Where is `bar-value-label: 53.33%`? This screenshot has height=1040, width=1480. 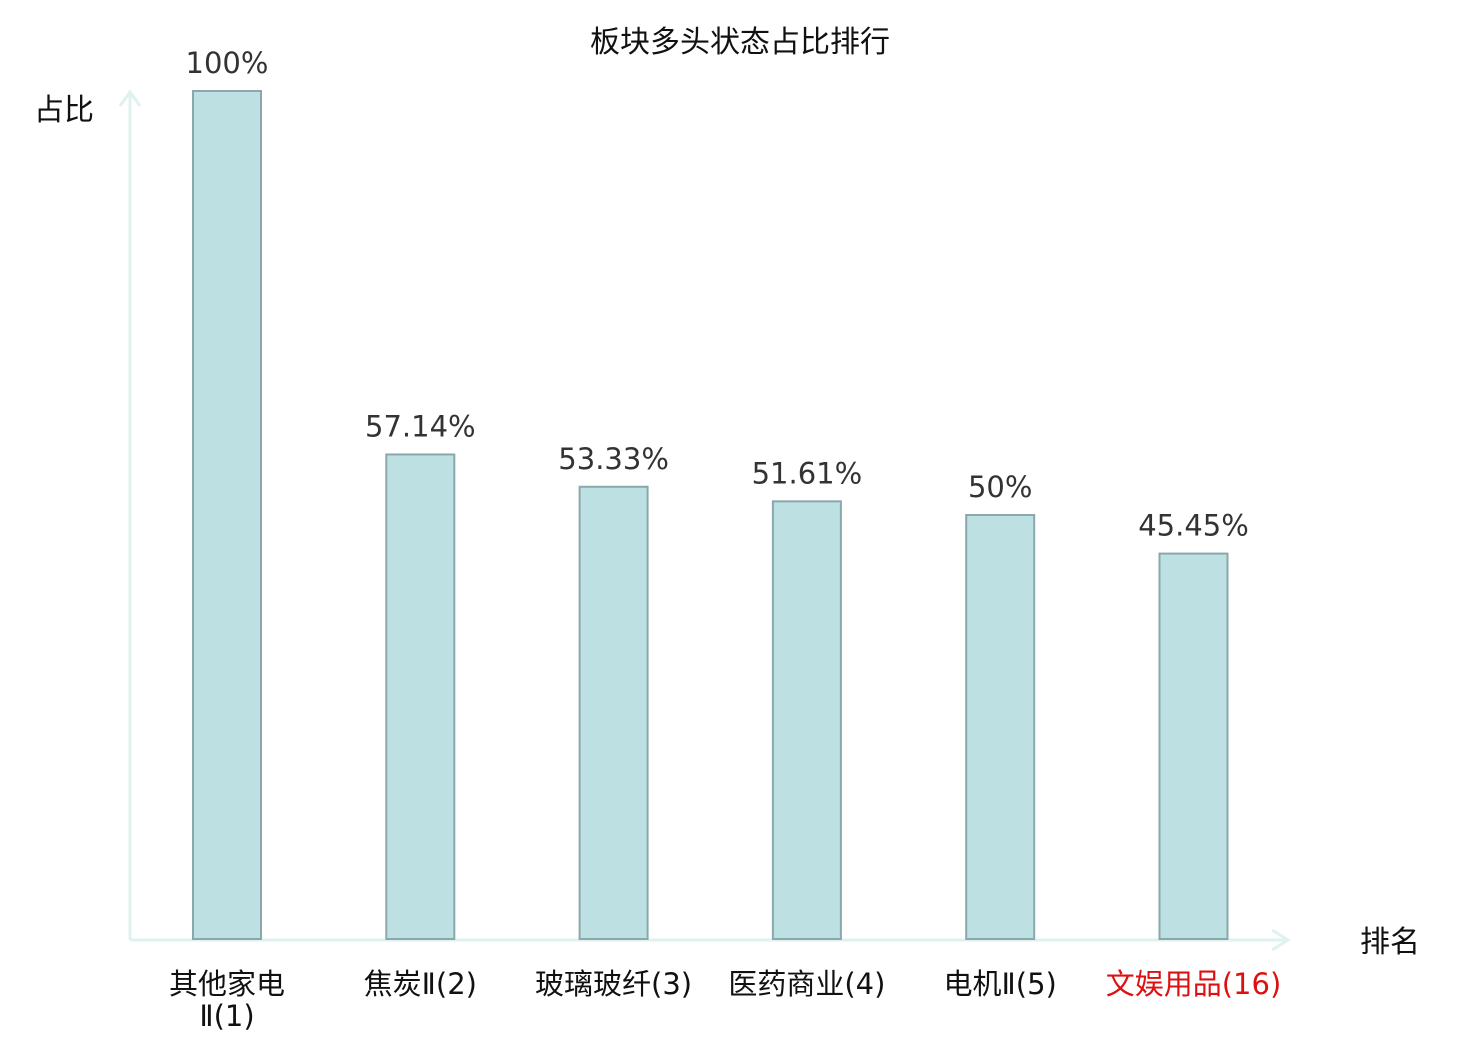 bar-value-label: 53.33% is located at coordinates (613, 459).